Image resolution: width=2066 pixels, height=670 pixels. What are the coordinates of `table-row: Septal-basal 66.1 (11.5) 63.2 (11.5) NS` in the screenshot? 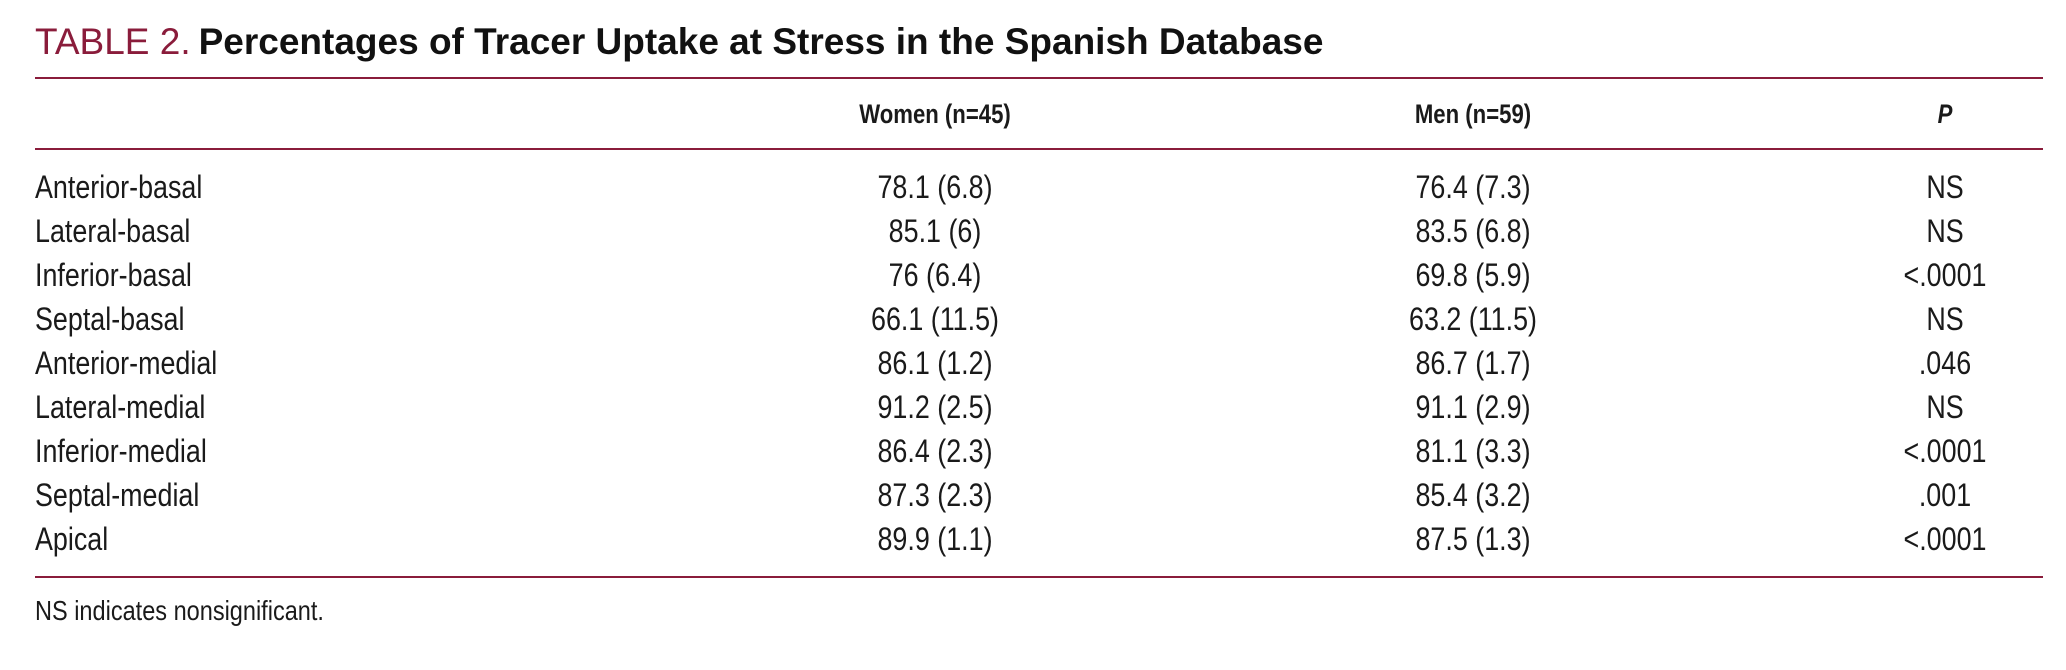 It's located at (1039, 319).